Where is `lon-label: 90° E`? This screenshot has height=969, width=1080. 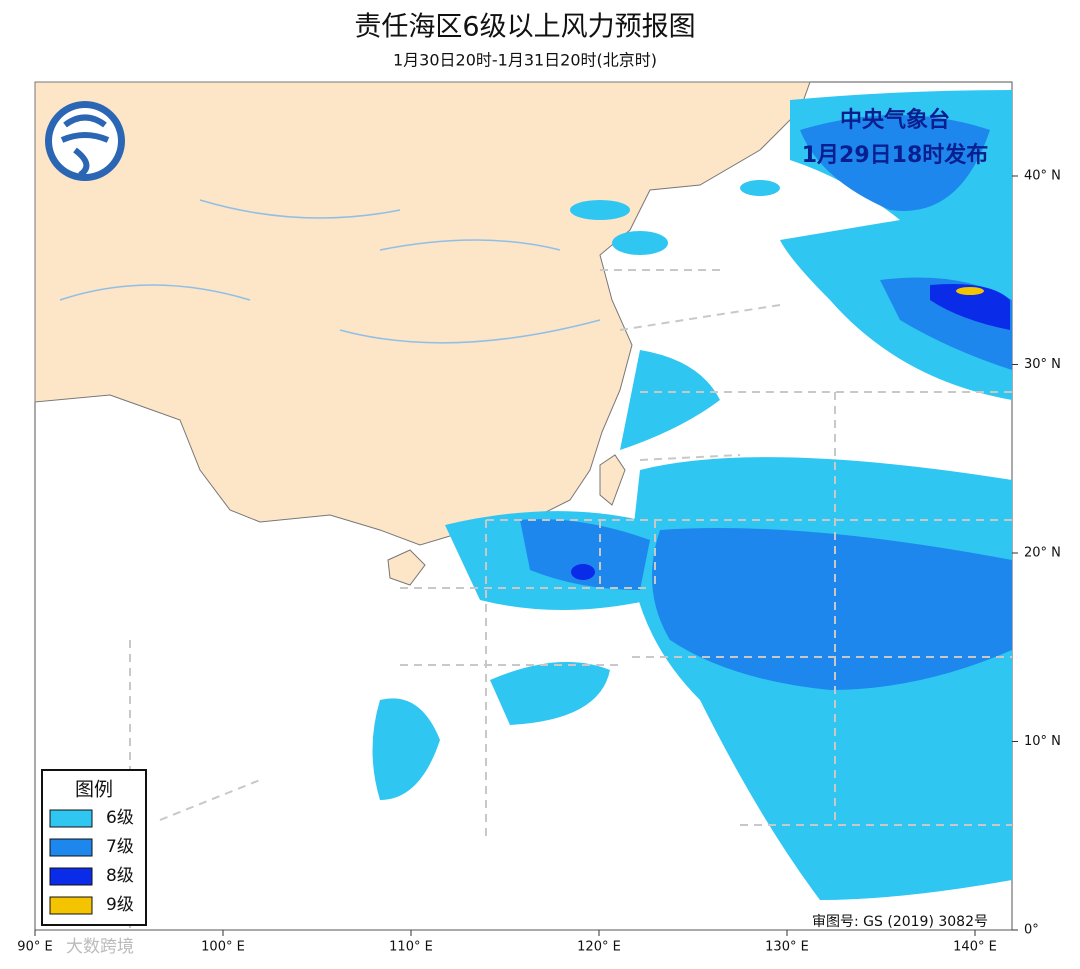 lon-label: 90° E is located at coordinates (34, 947).